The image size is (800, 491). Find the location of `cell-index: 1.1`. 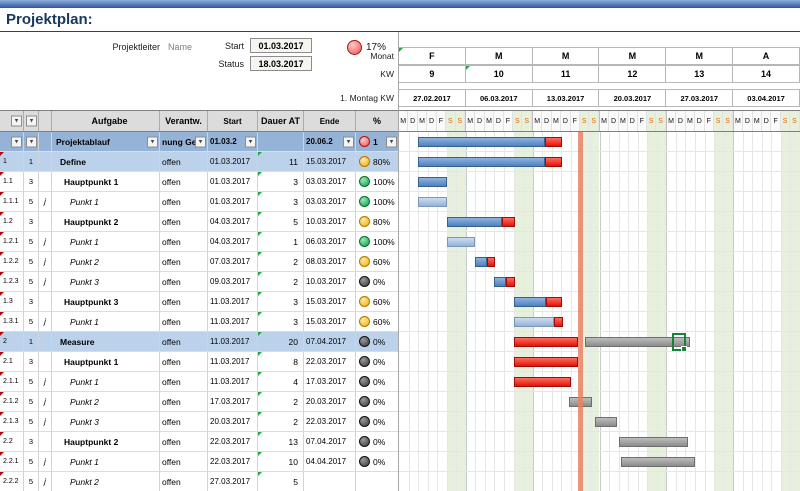

cell-index: 1.1 is located at coordinates (12, 181).